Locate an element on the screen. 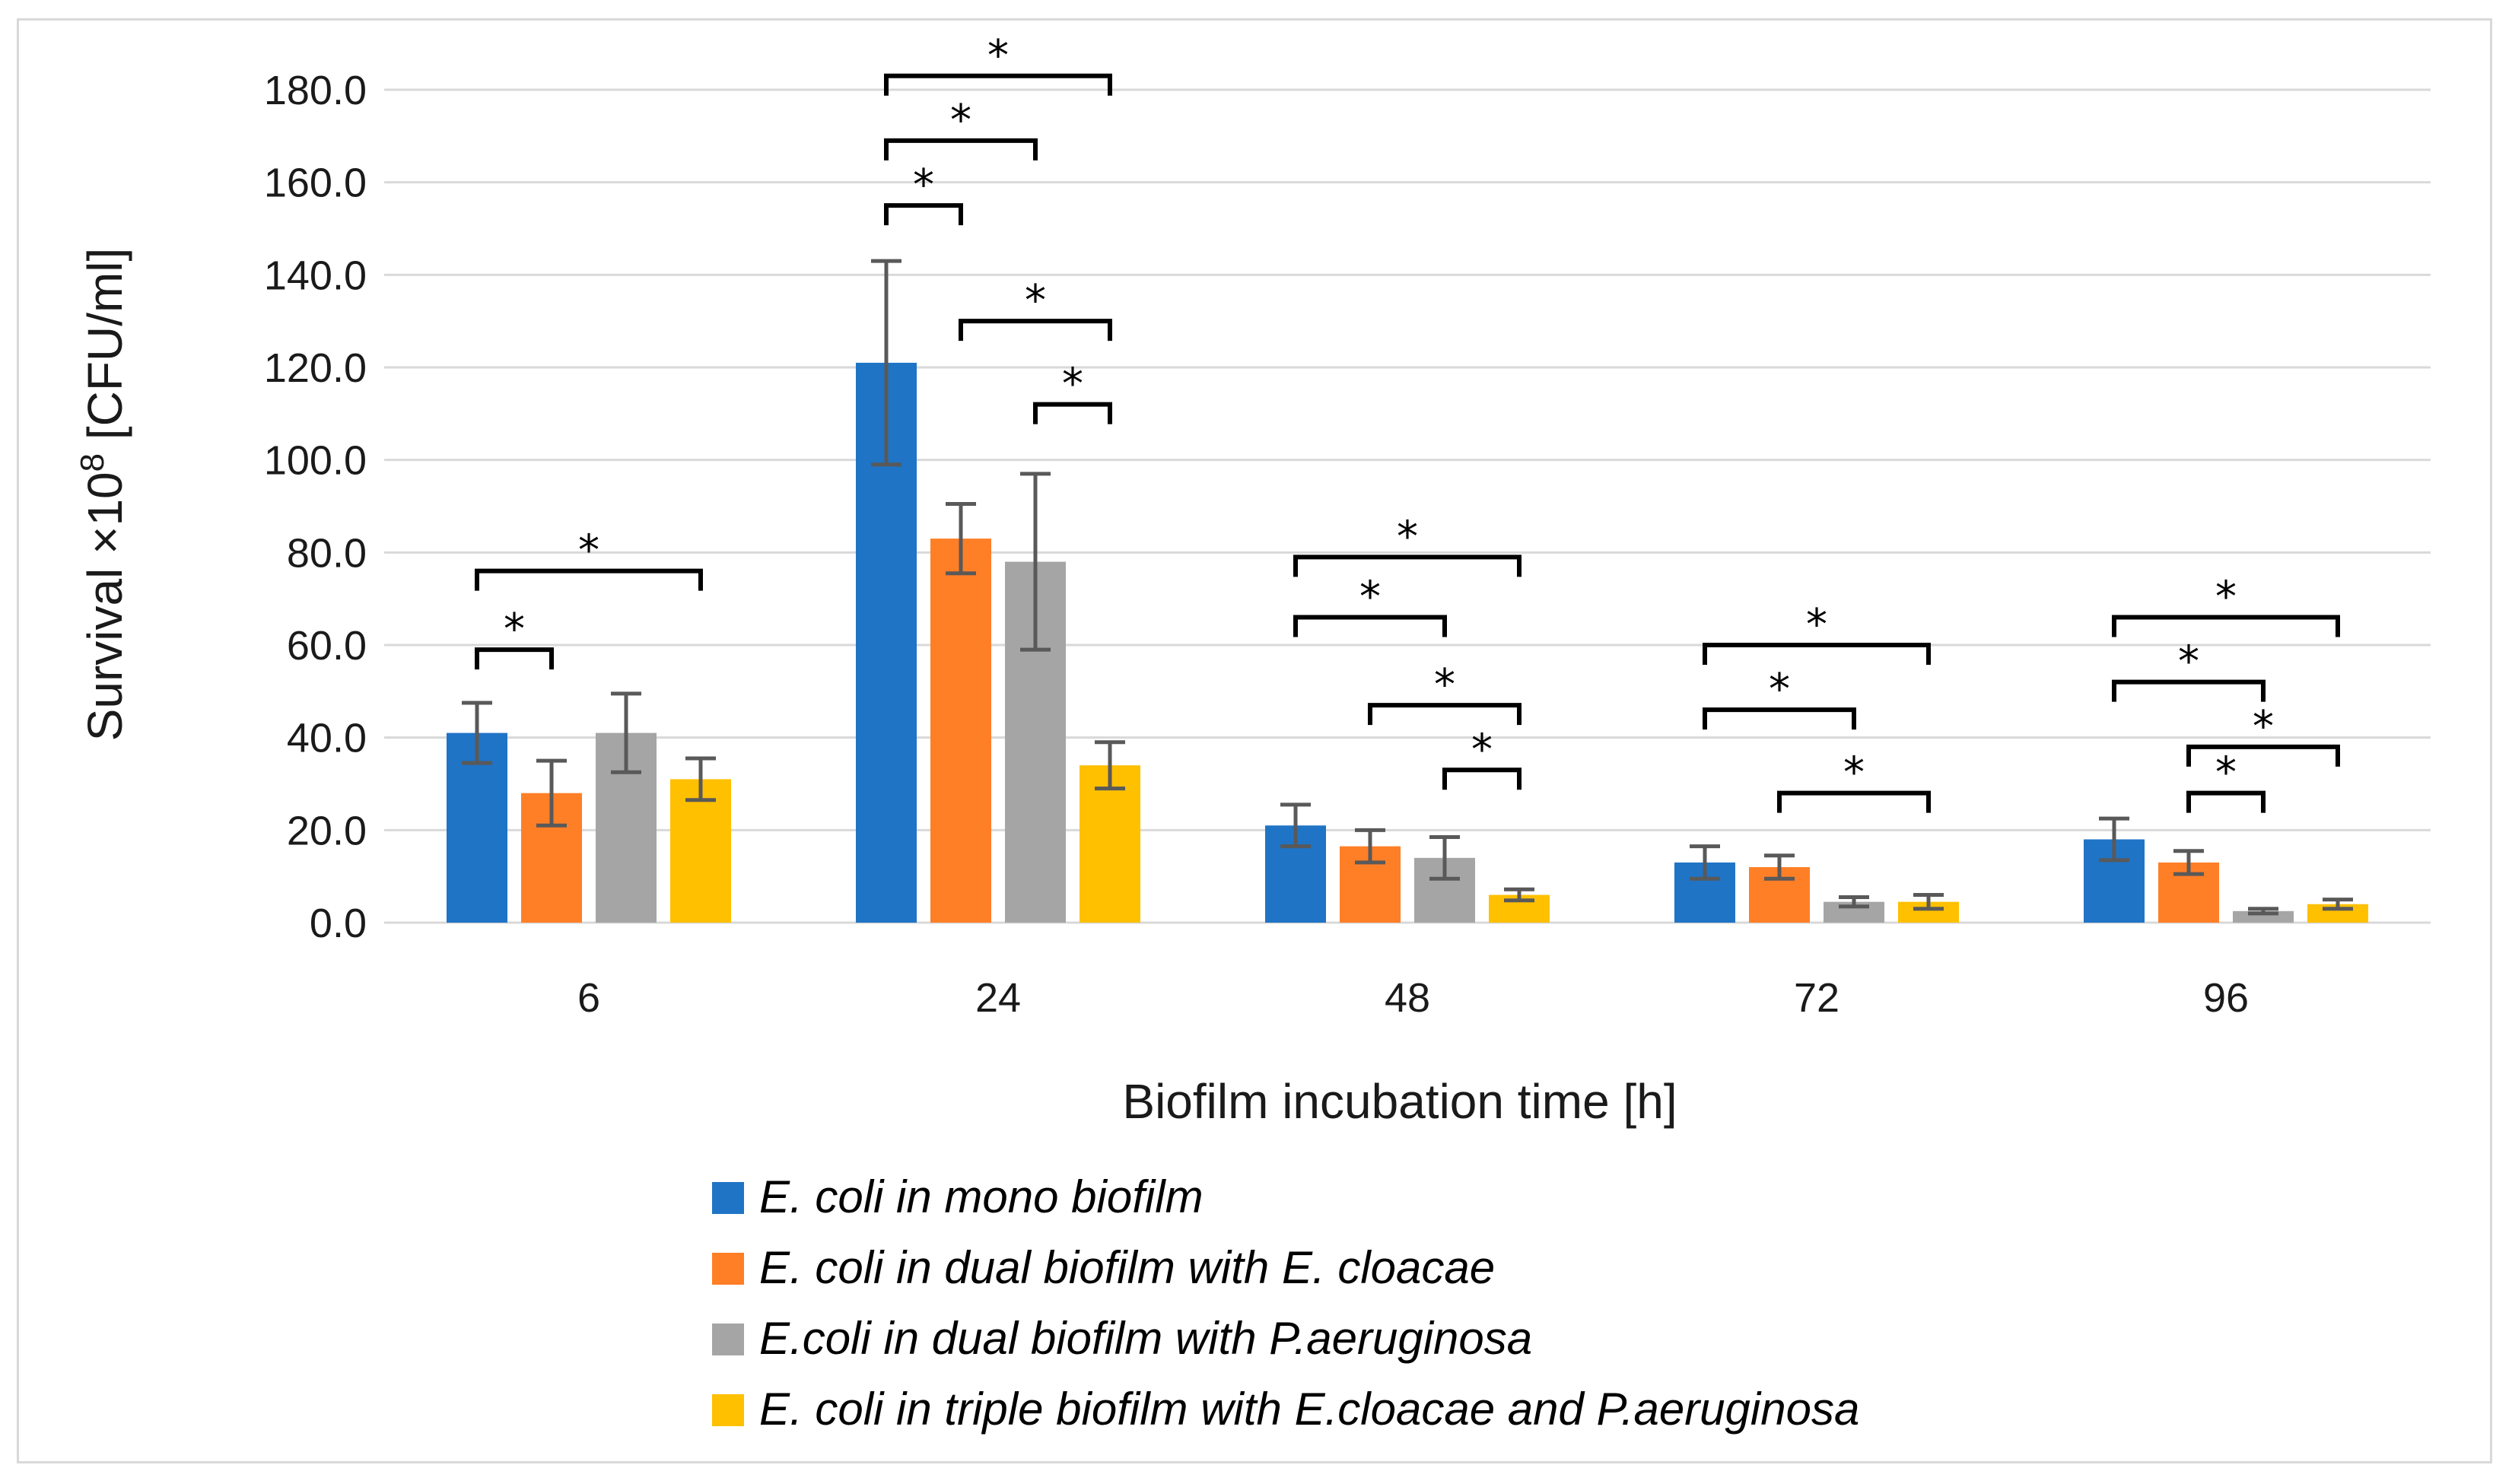 This screenshot has width=2512, height=1484. y-tick-label: 140.0 is located at coordinates (315, 275).